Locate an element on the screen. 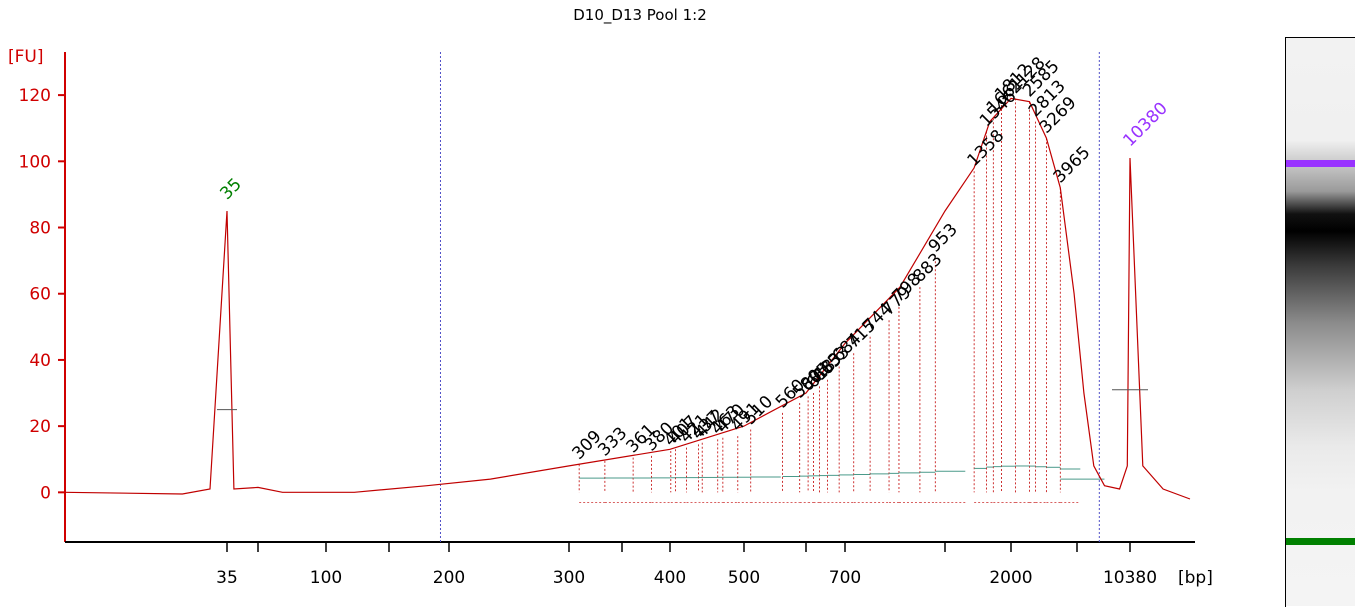 Image resolution: width=1355 pixels, height=611 pixels. x-tick-label: 700 is located at coordinates (845, 578).